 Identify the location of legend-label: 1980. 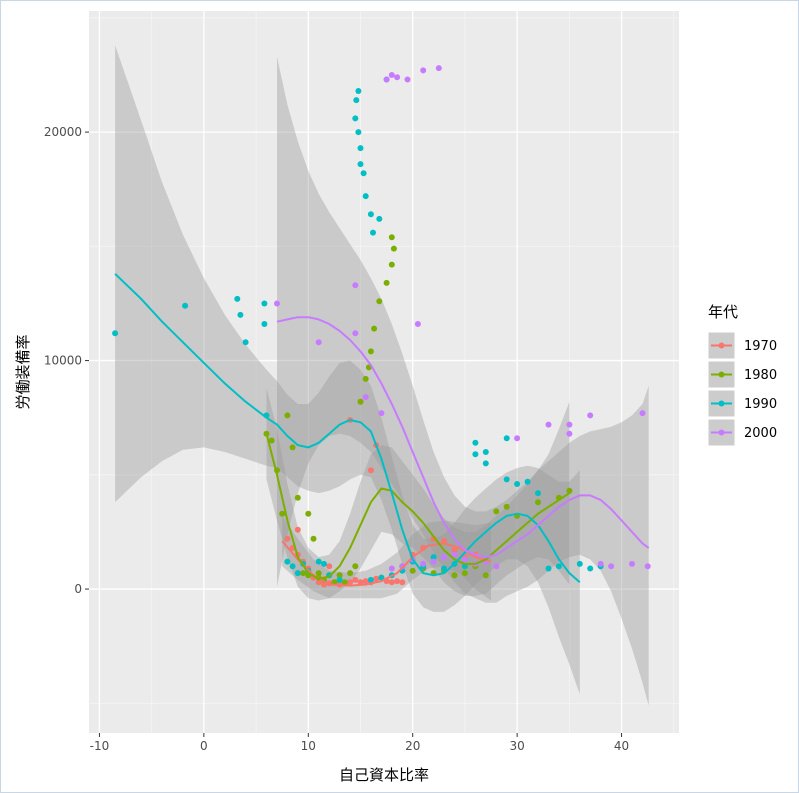
(760, 375).